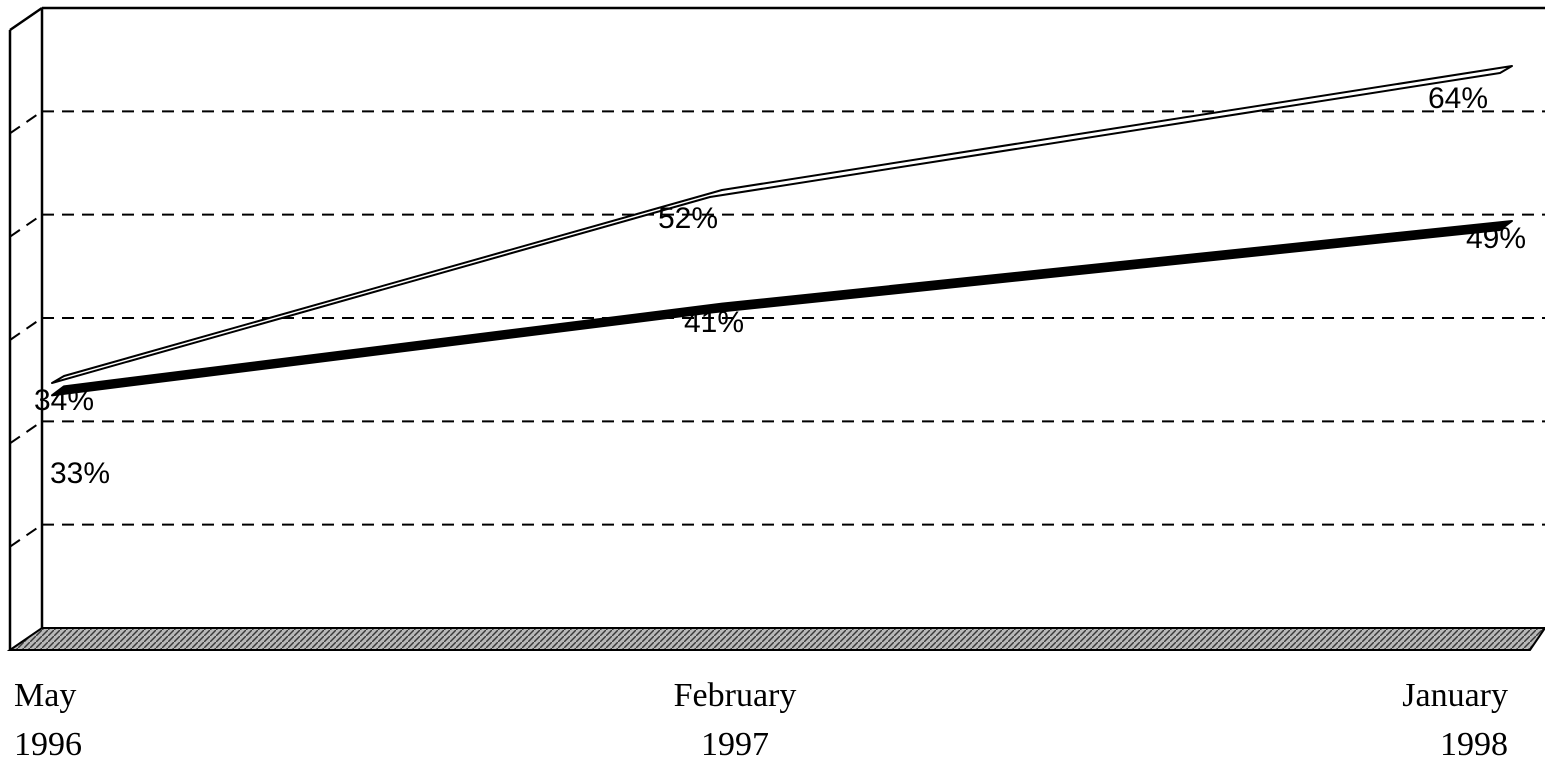  Describe the element at coordinates (48, 744) in the screenshot. I see `x-tick-label-1-line-2: 1996` at that location.